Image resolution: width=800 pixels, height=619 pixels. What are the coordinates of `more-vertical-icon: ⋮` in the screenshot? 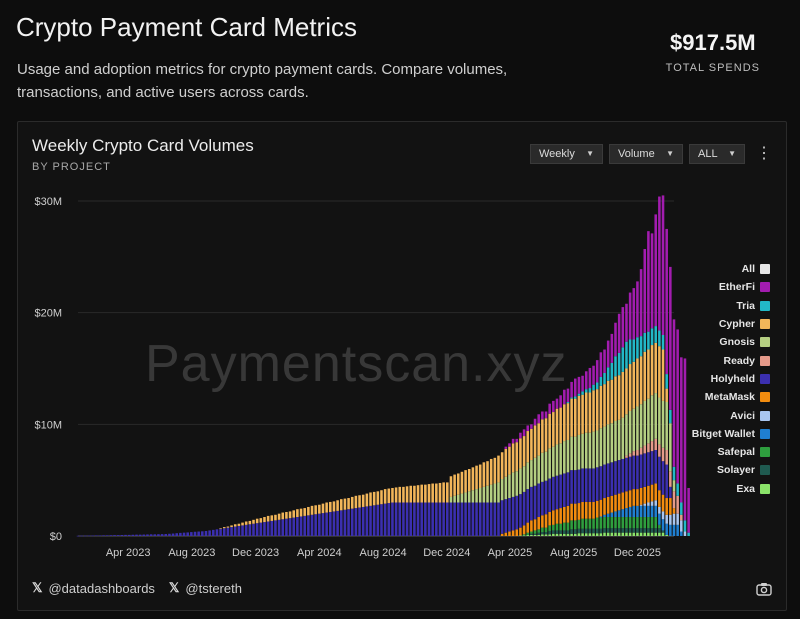 It's located at (764, 153).